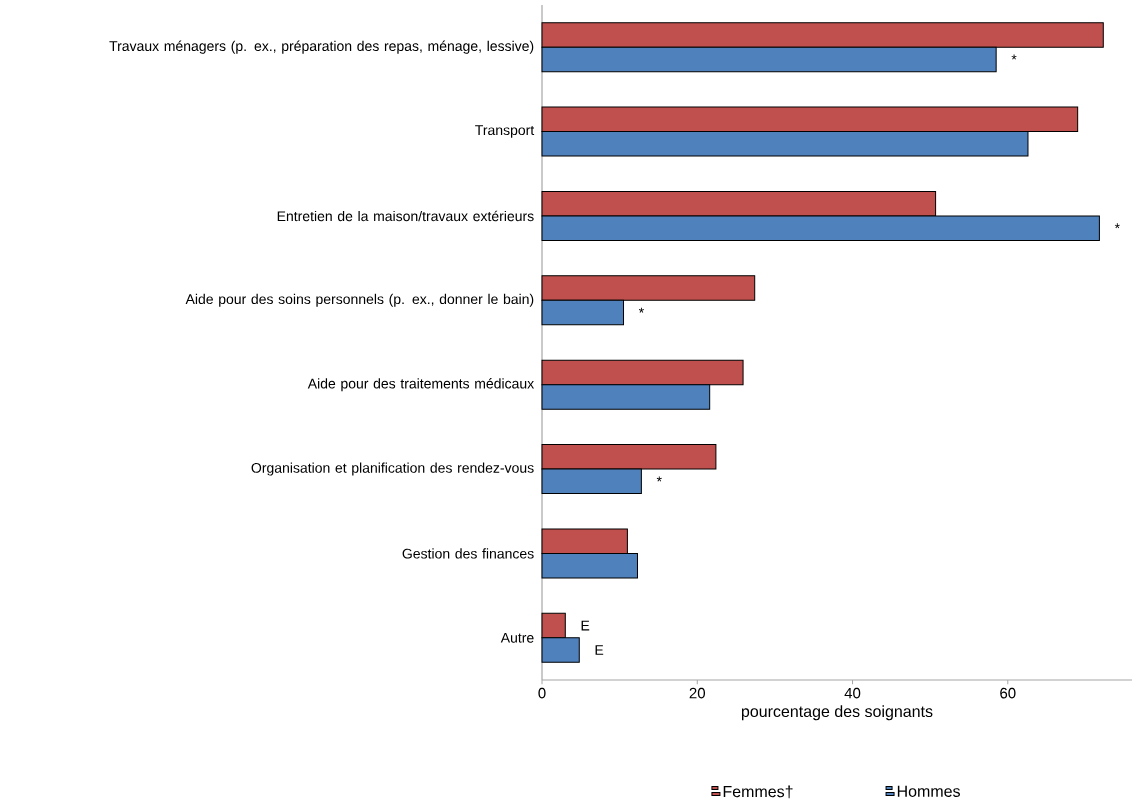  Describe the element at coordinates (837, 713) in the screenshot. I see `x-axis-title: pourcentage des soignants` at that location.